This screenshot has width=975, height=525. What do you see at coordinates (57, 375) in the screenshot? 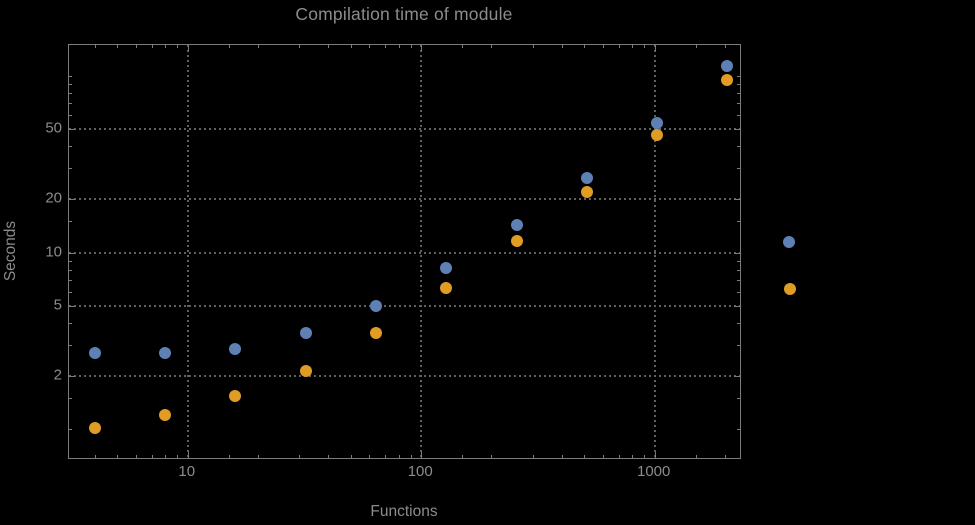
I see `y-tick-label: 2` at bounding box center [57, 375].